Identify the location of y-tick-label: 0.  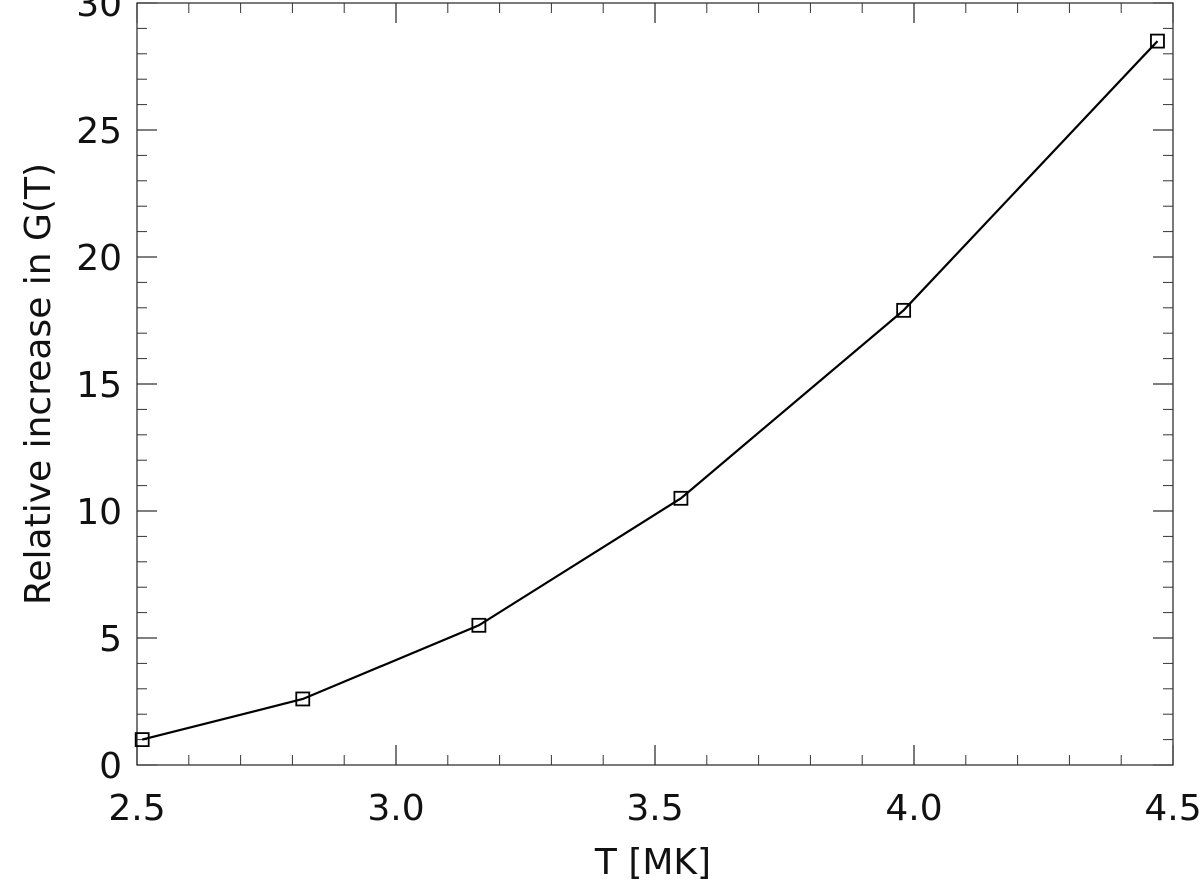
(110, 766).